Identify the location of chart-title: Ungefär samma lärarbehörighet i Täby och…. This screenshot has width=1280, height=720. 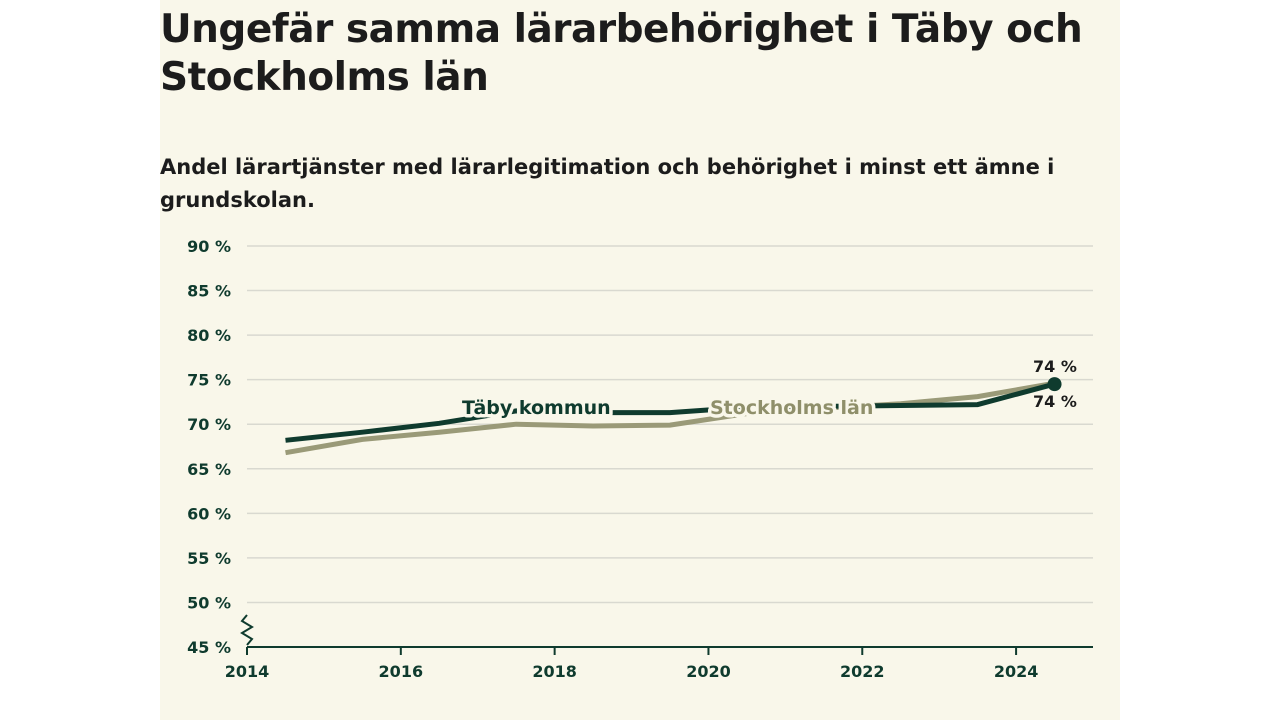
(621, 53).